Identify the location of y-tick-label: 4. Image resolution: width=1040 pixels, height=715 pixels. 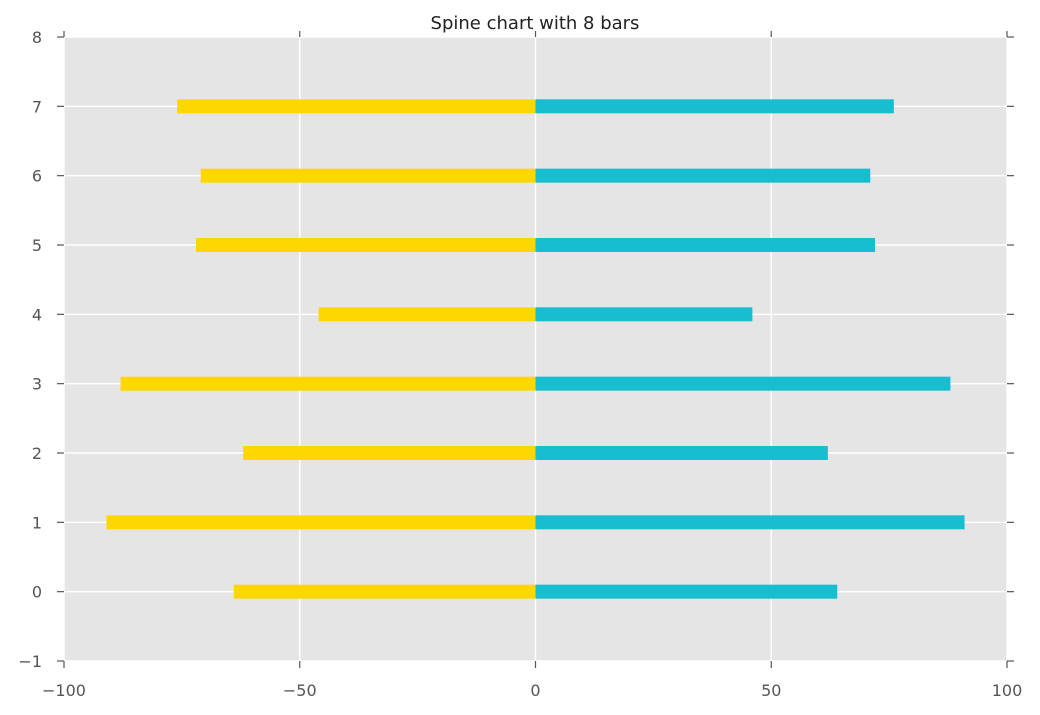
(37, 314).